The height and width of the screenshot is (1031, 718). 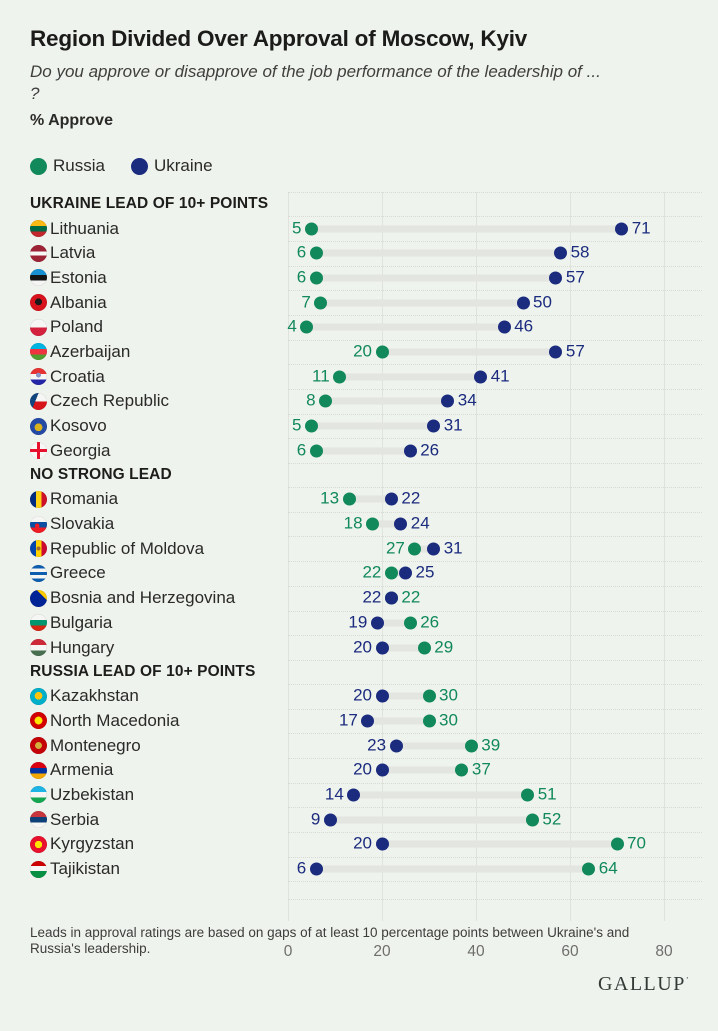 I want to click on country-row-estonia: Estonia 6 57, so click(x=359, y=278).